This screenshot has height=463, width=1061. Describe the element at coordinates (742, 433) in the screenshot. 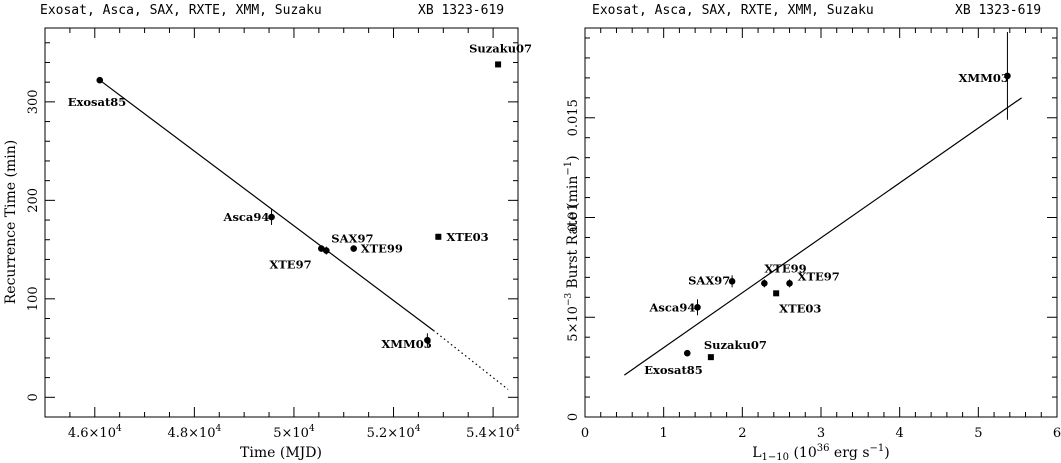

I see `right-x-tick-label: 2` at that location.